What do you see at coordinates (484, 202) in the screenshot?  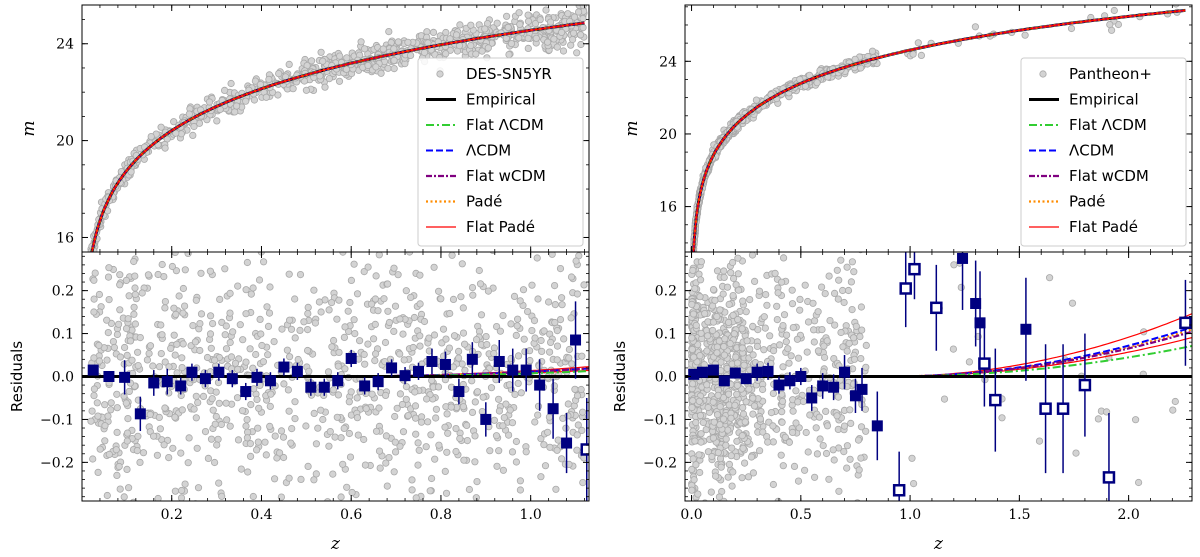 I see `legend-label: Padé` at bounding box center [484, 202].